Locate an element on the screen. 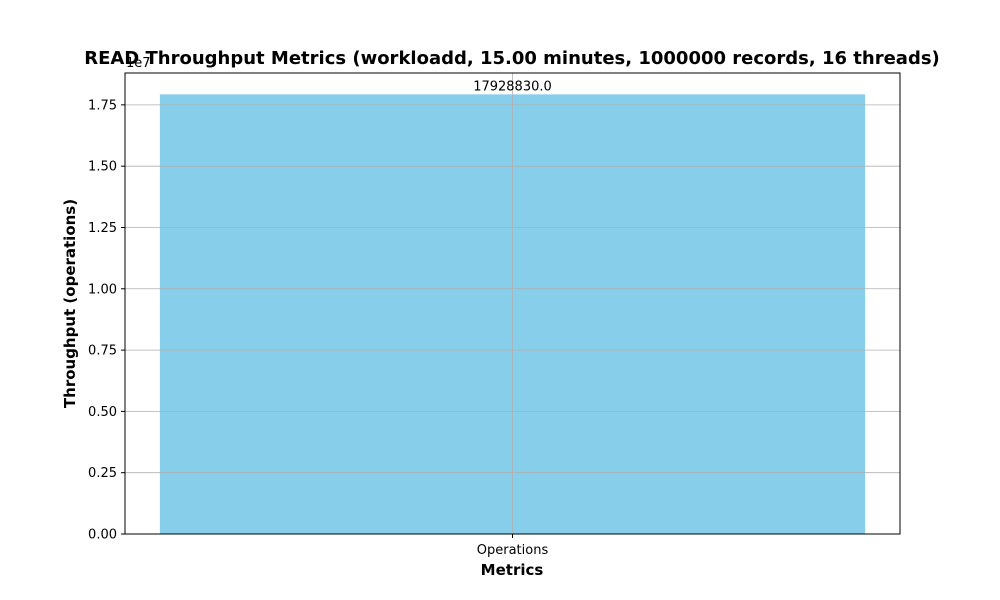 The width and height of the screenshot is (1000, 600). y-axis-label: Throughput (operations) is located at coordinates (70, 303).